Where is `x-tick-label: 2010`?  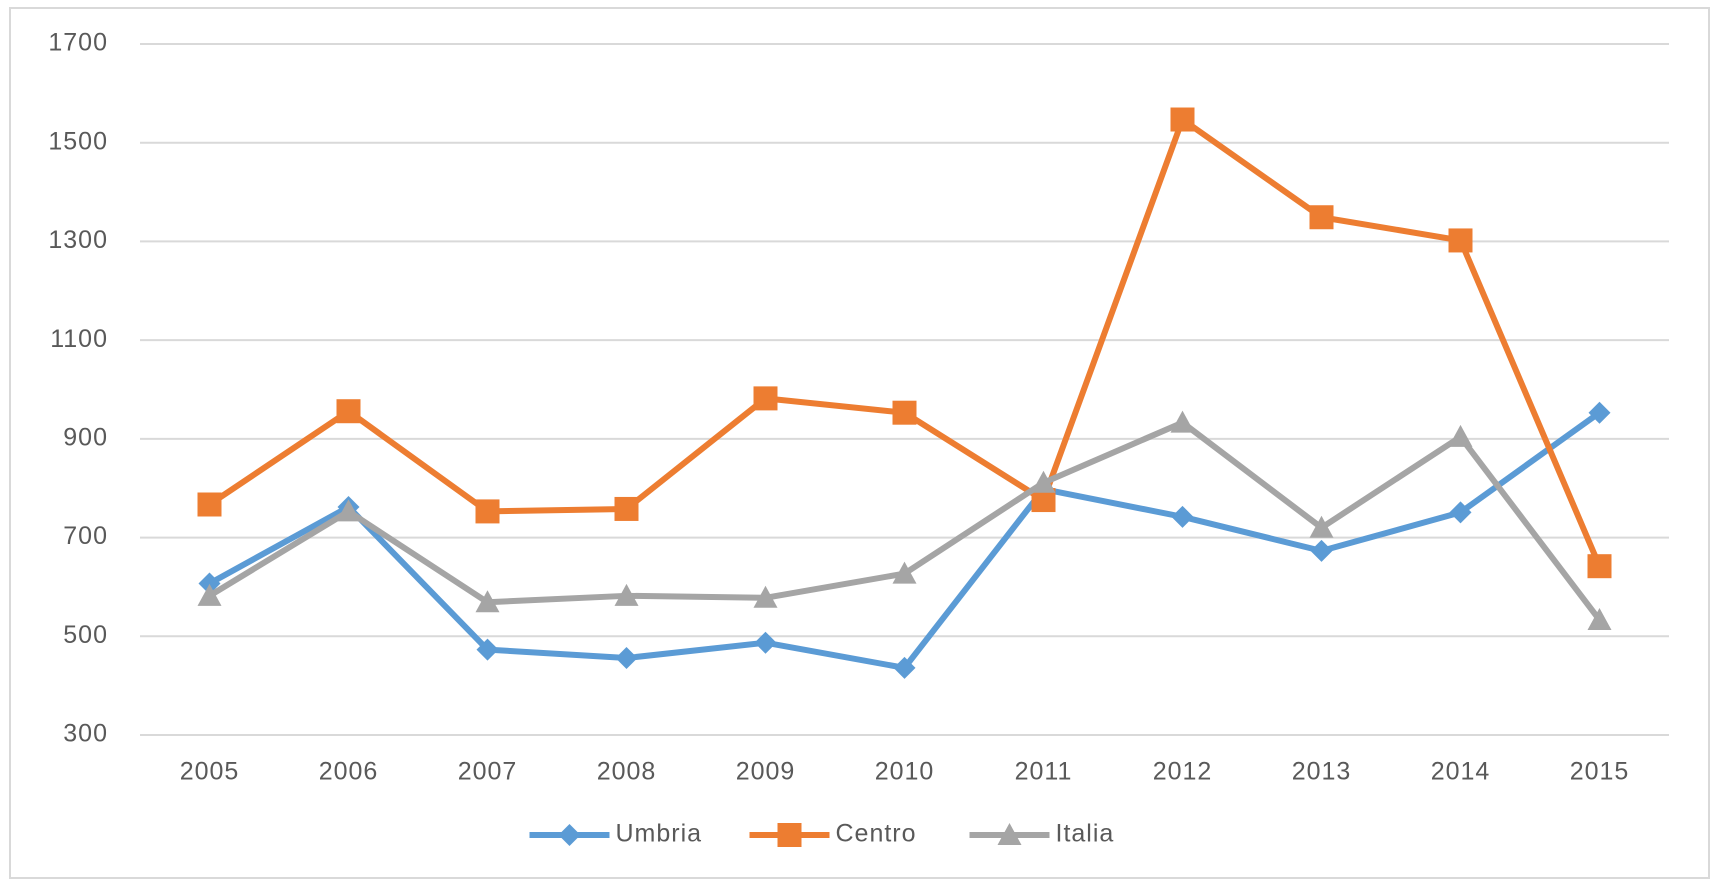 x-tick-label: 2010 is located at coordinates (905, 772).